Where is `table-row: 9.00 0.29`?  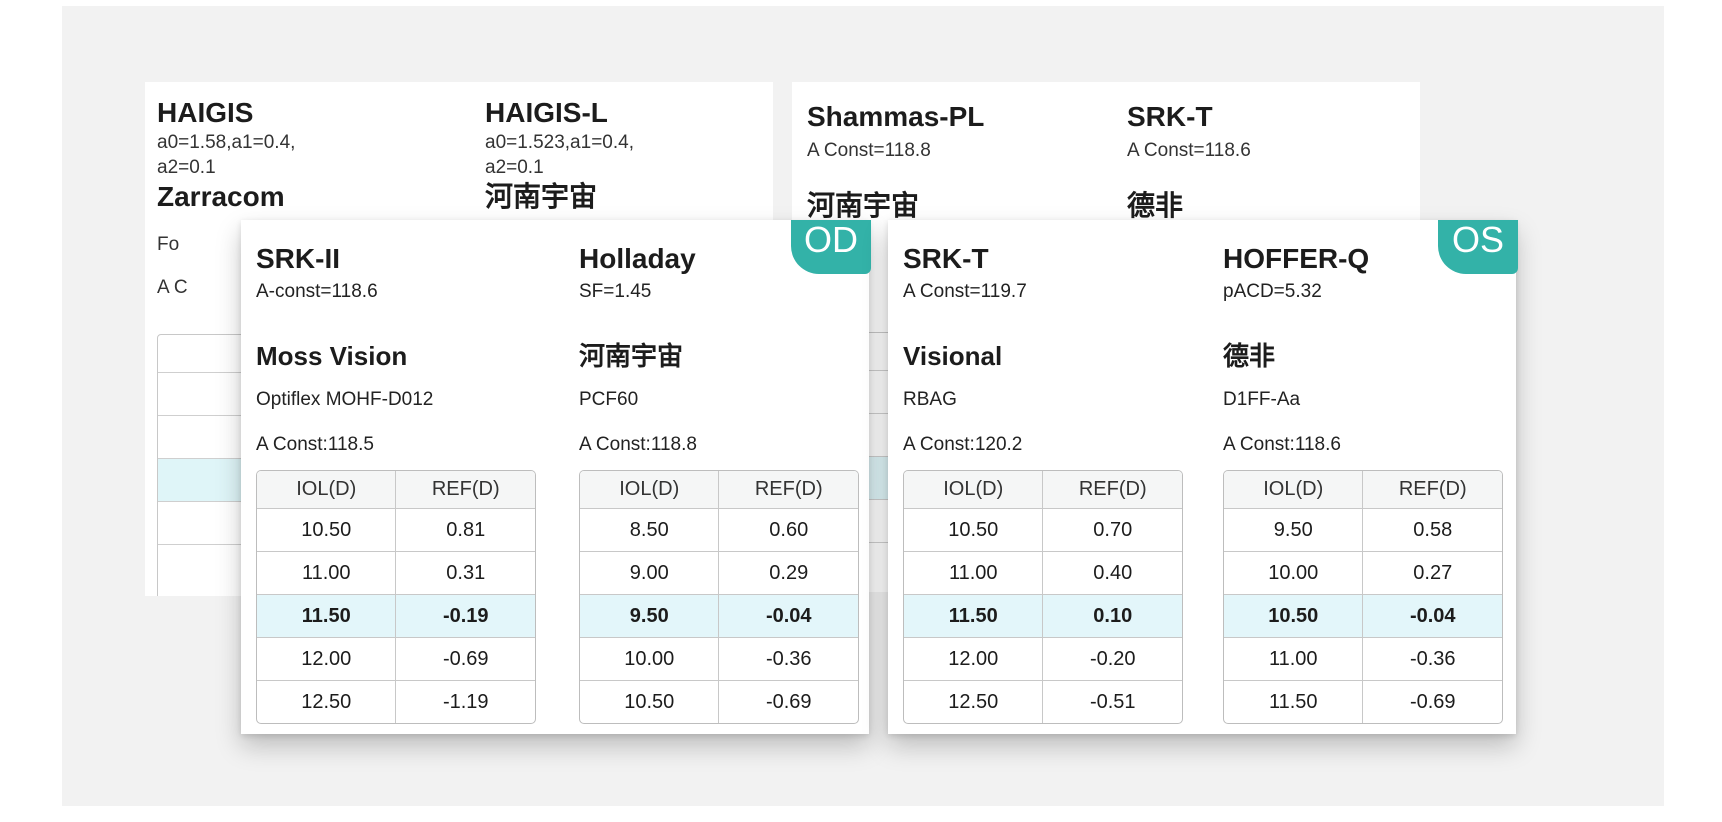
table-row: 9.00 0.29 is located at coordinates (719, 572).